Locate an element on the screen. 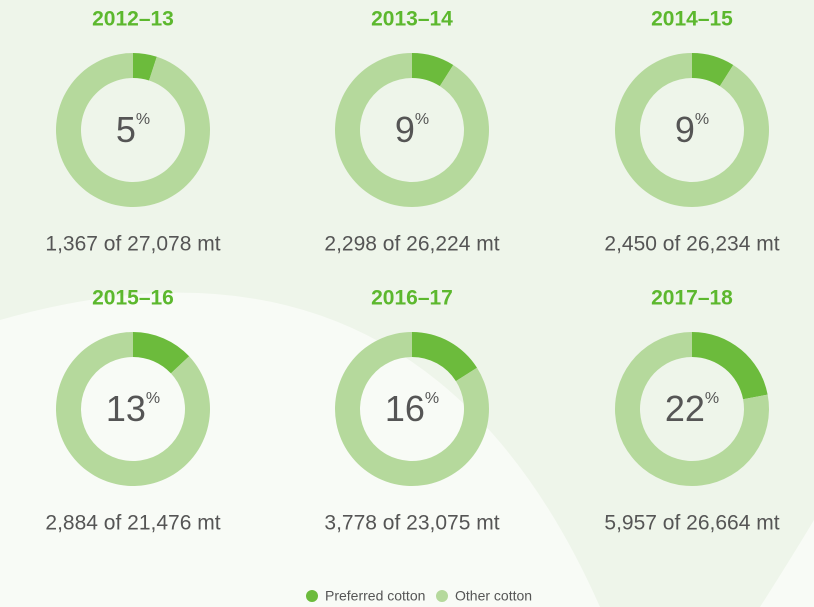  chart-title: 2015–16 is located at coordinates (133, 298).